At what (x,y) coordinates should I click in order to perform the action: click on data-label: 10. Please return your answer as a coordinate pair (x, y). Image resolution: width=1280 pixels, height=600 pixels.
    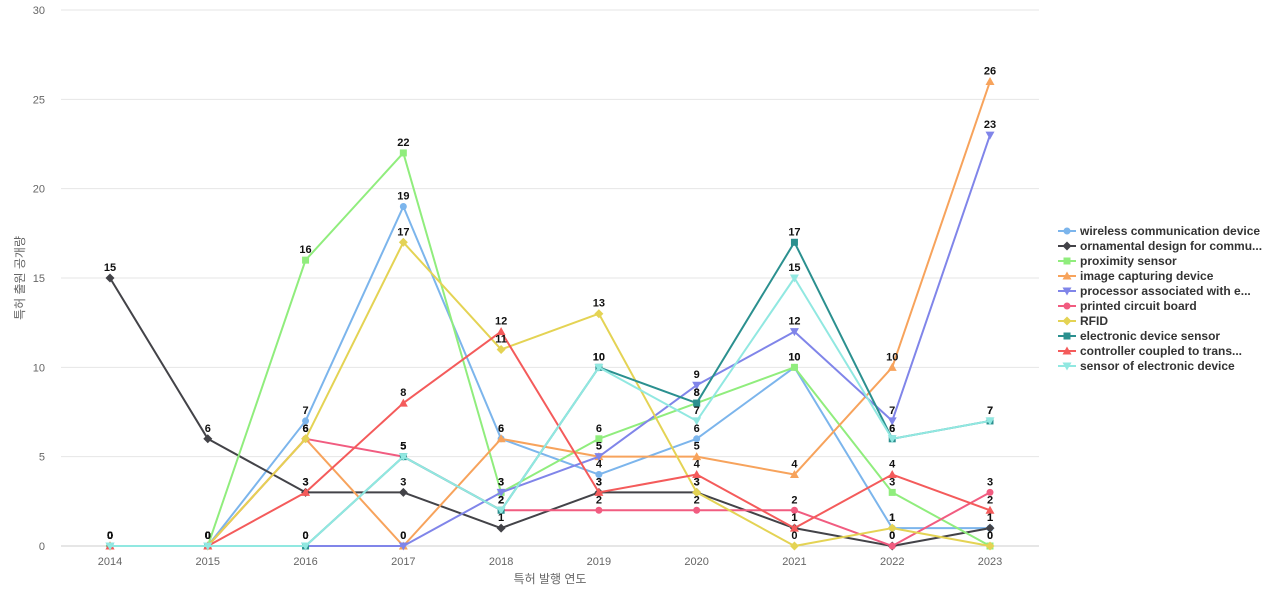
    Looking at the image, I should click on (599, 357).